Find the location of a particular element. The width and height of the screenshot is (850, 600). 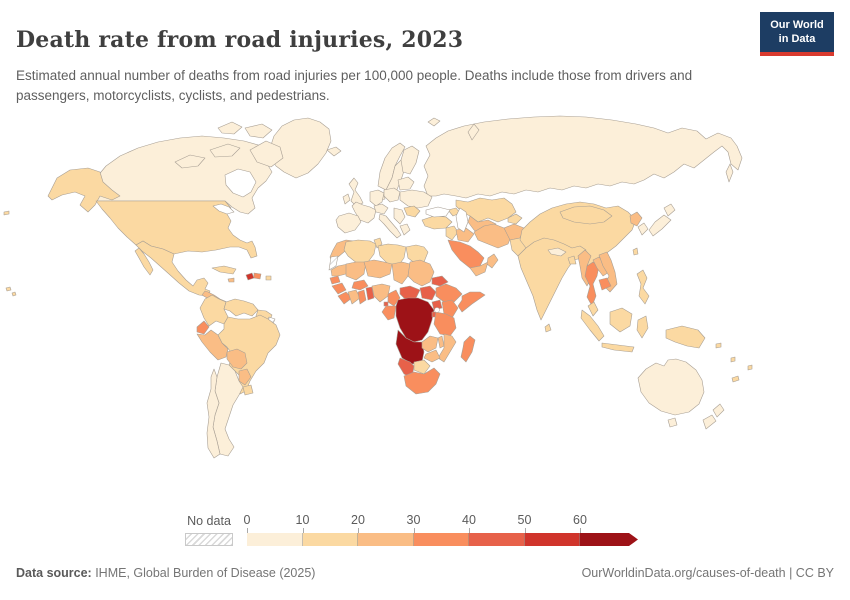

country-ghana is located at coordinates (362, 297).